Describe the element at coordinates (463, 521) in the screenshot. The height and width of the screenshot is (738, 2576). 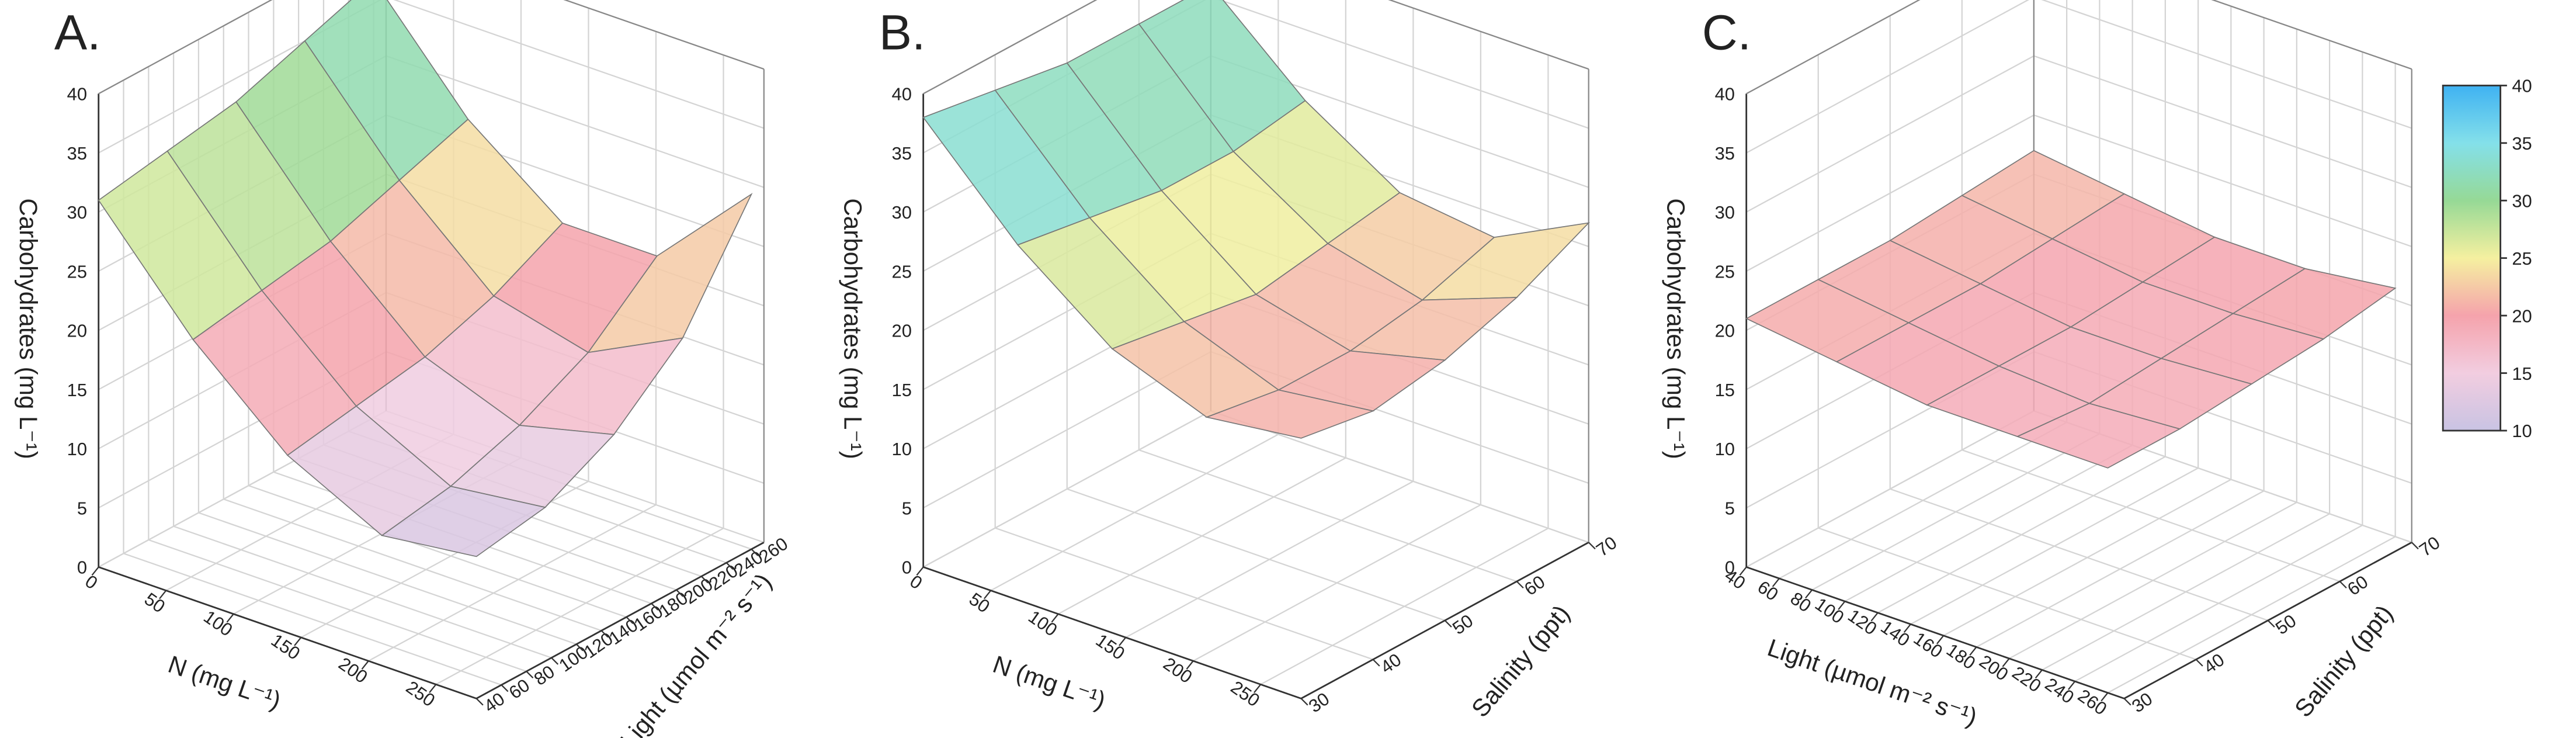
I see `surface-cell` at that location.